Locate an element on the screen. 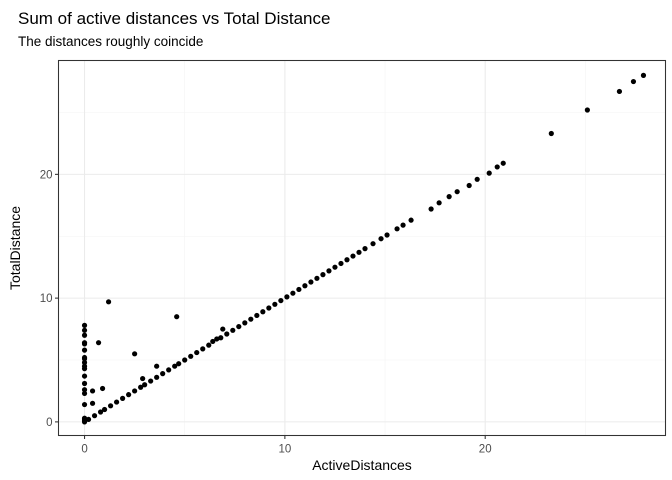 This screenshot has width=672, height=480. y-tick-label: 10 is located at coordinates (46, 299).